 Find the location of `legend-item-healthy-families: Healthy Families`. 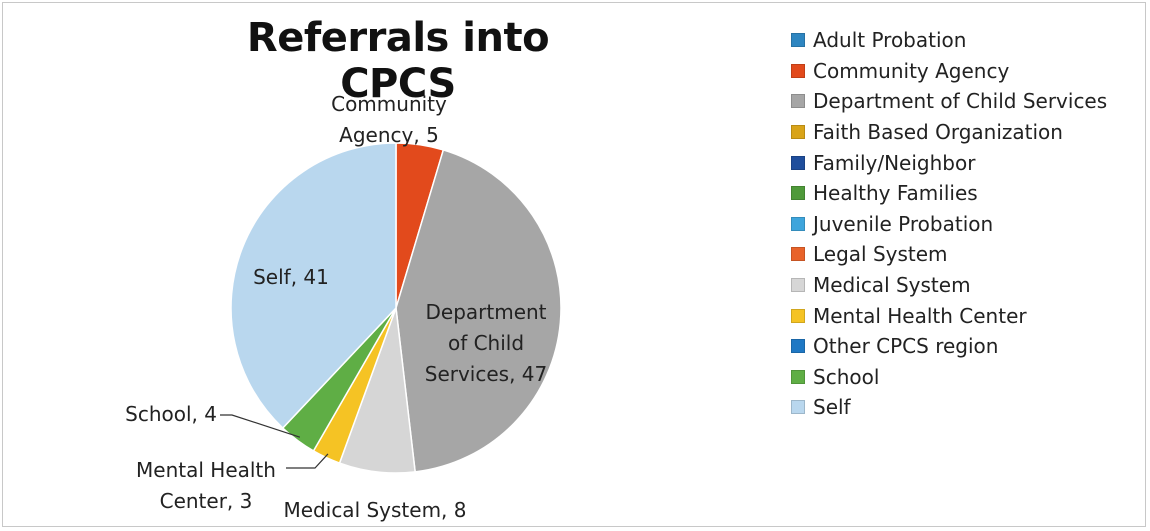

legend-item-healthy-families: Healthy Families is located at coordinates (949, 193).